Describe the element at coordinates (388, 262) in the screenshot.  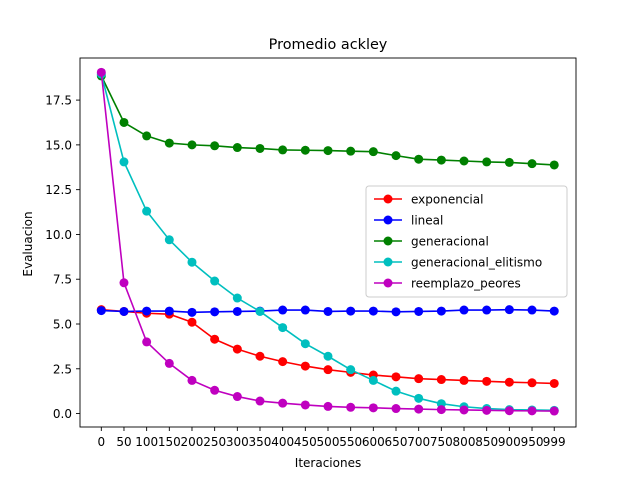
I see `legend-marker-generacional_elitismo` at that location.